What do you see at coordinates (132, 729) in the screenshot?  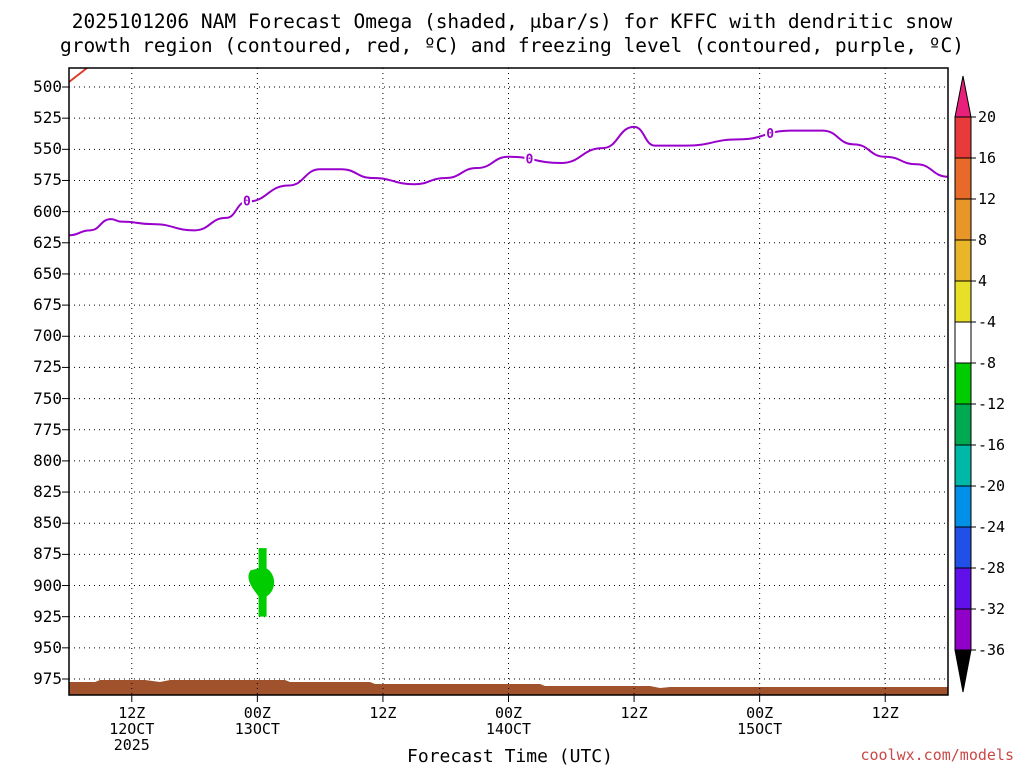 I see `x-tick-label: 12OCT` at bounding box center [132, 729].